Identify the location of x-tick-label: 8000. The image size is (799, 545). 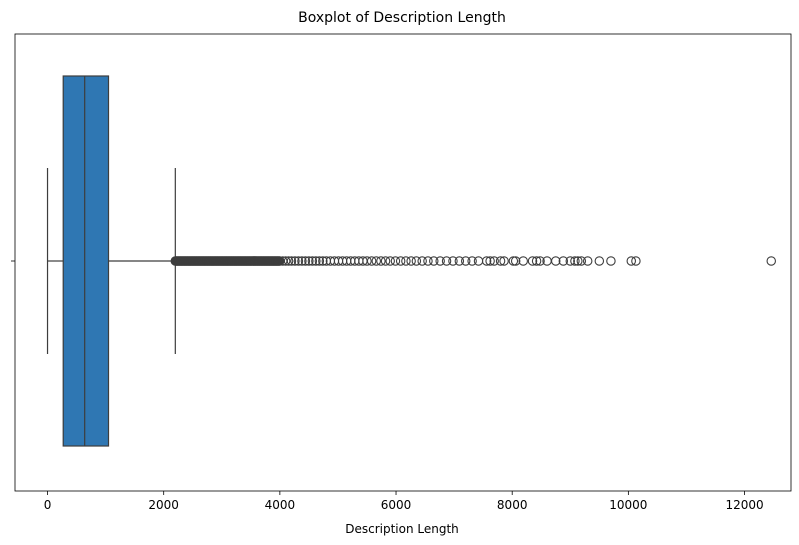
(512, 505).